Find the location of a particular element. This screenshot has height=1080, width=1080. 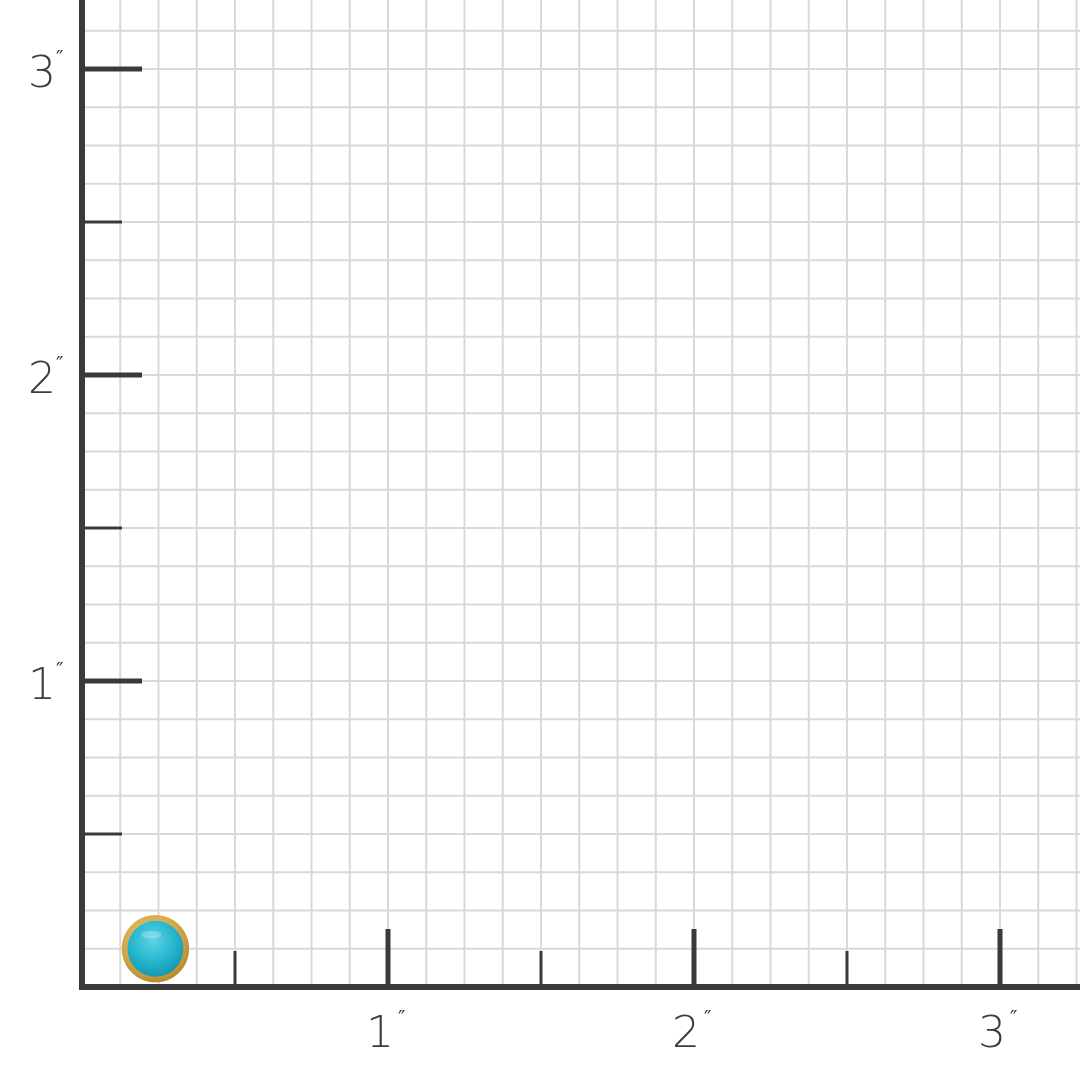

y-axis-label: 1 is located at coordinates (42, 684).